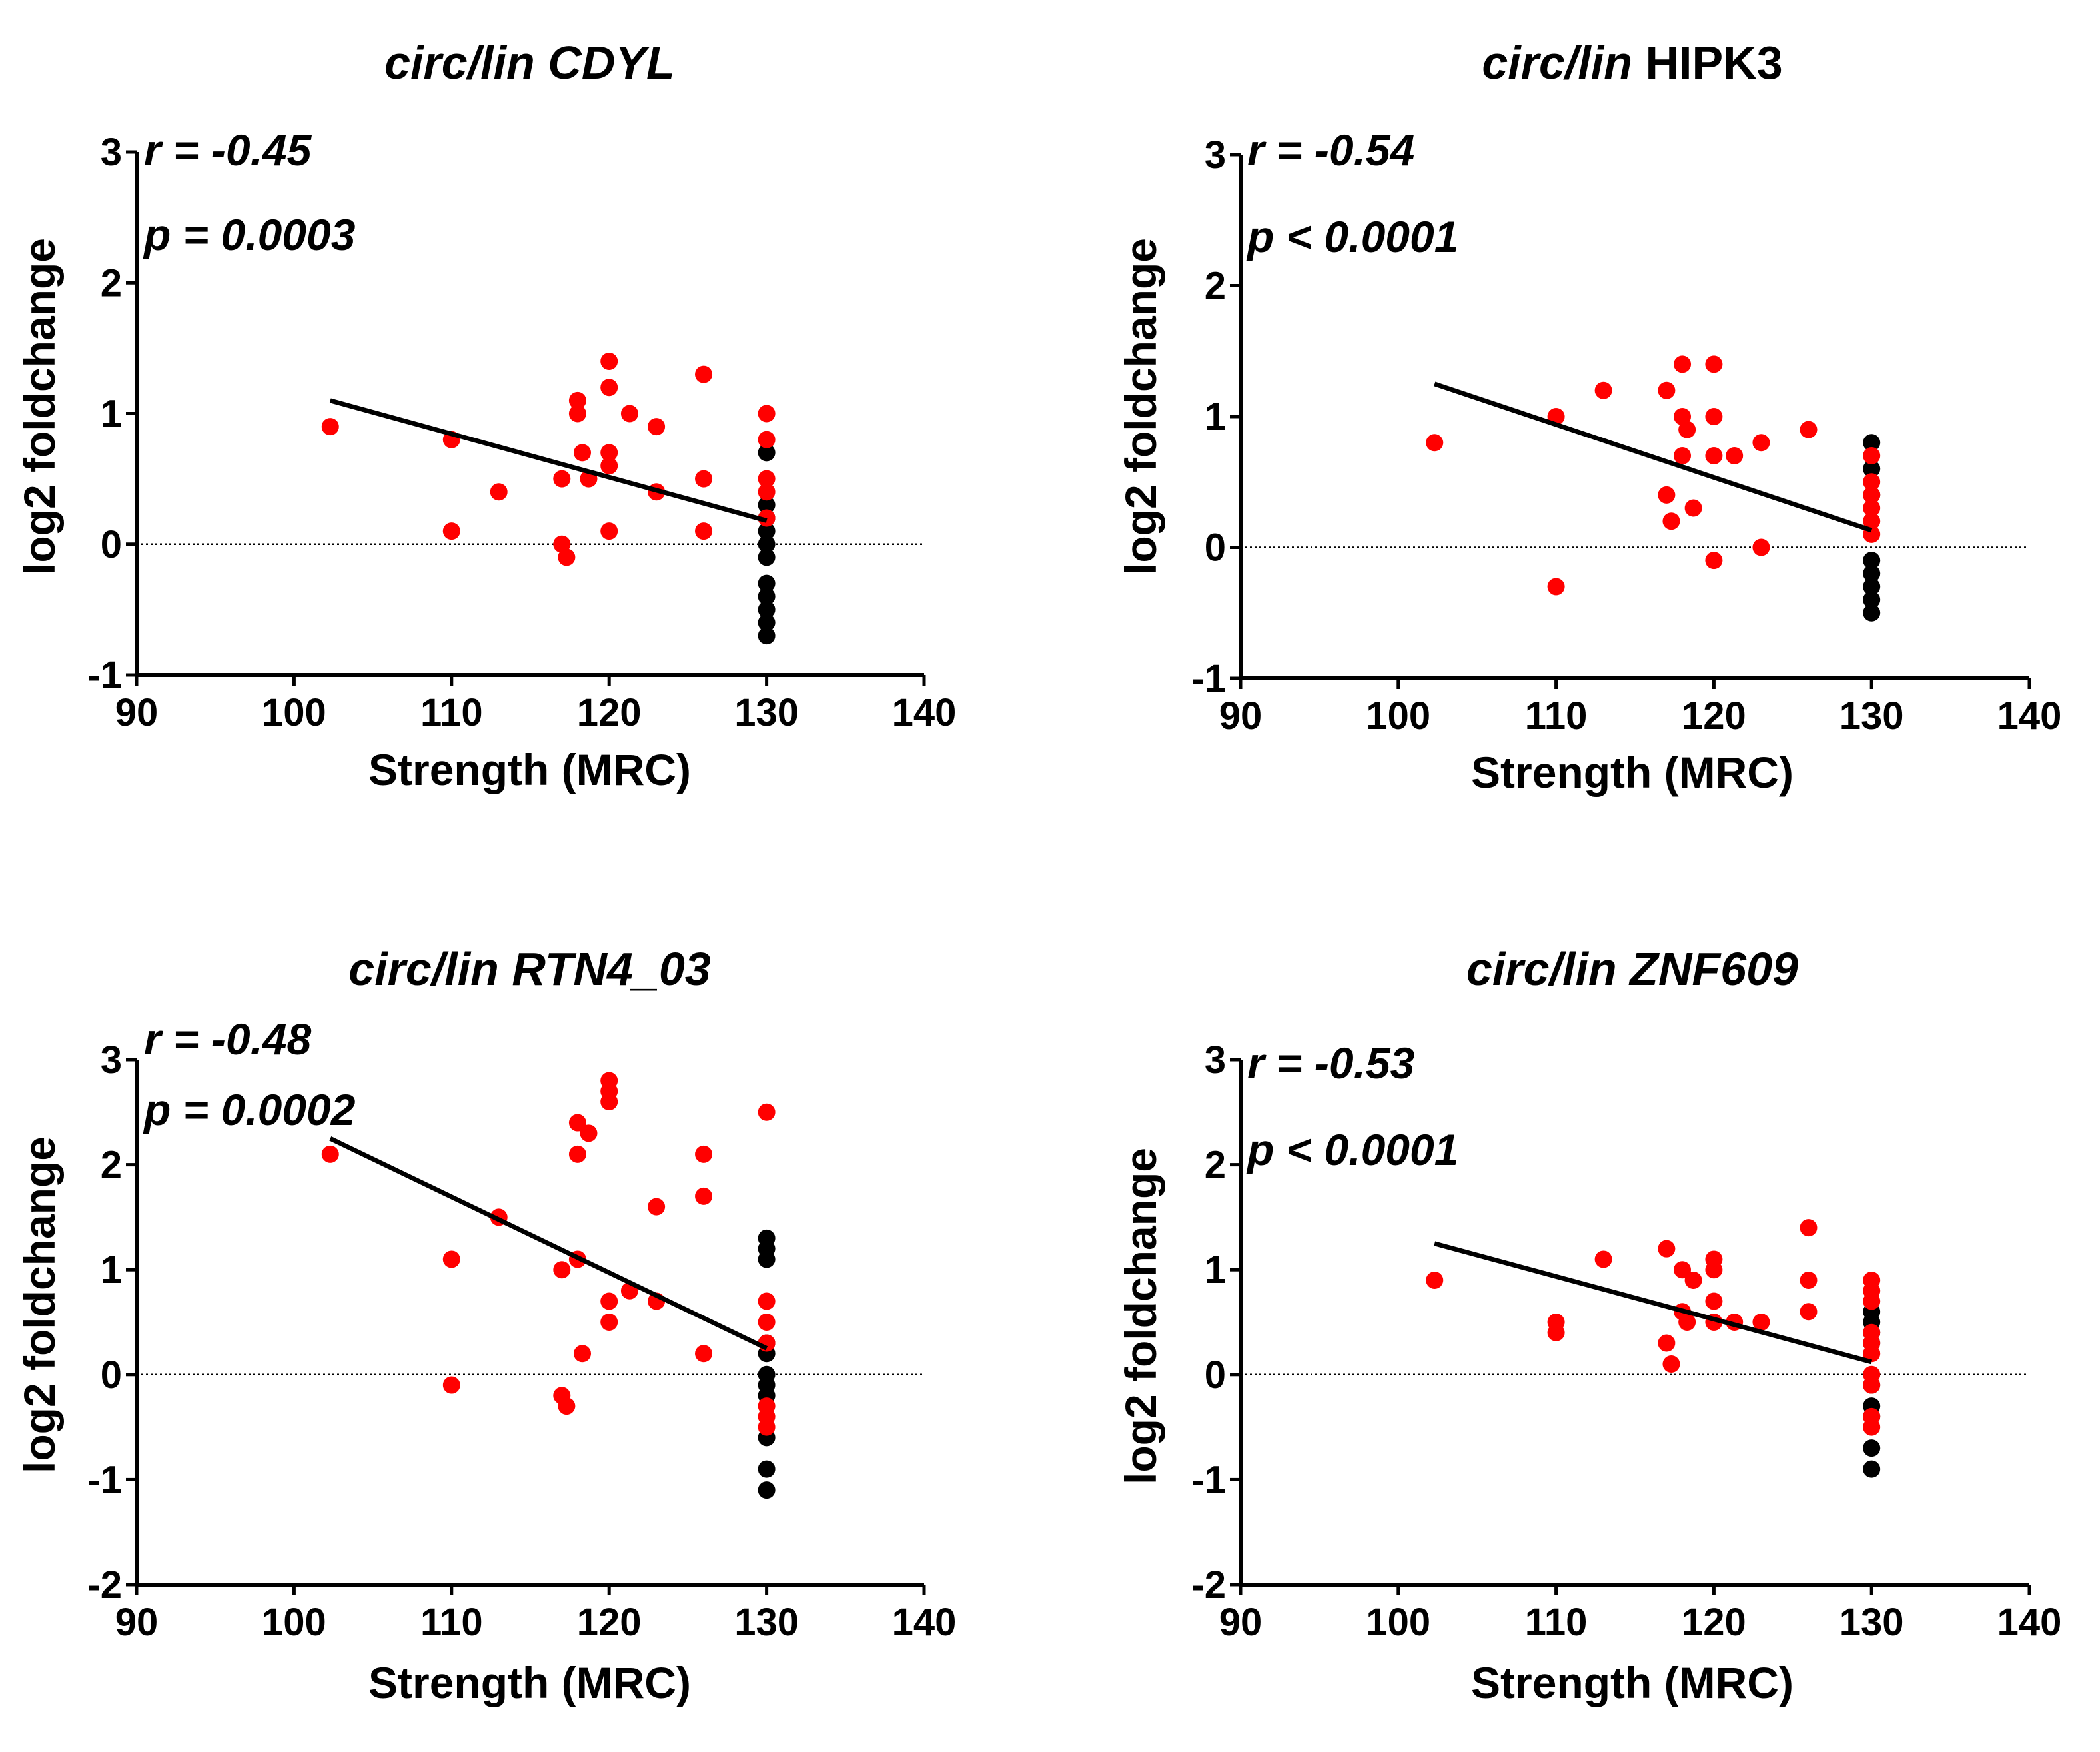 Image resolution: width=2100 pixels, height=1752 pixels. I want to click on x-tick-label: 130, so click(1872, 1622).